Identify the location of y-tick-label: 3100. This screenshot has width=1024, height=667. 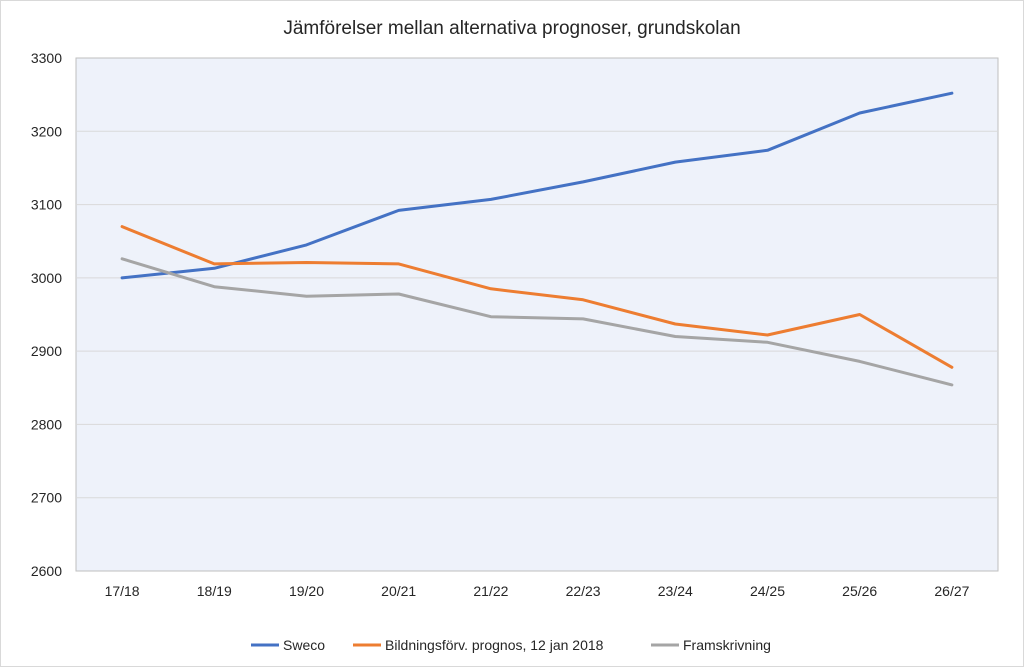
(46, 205).